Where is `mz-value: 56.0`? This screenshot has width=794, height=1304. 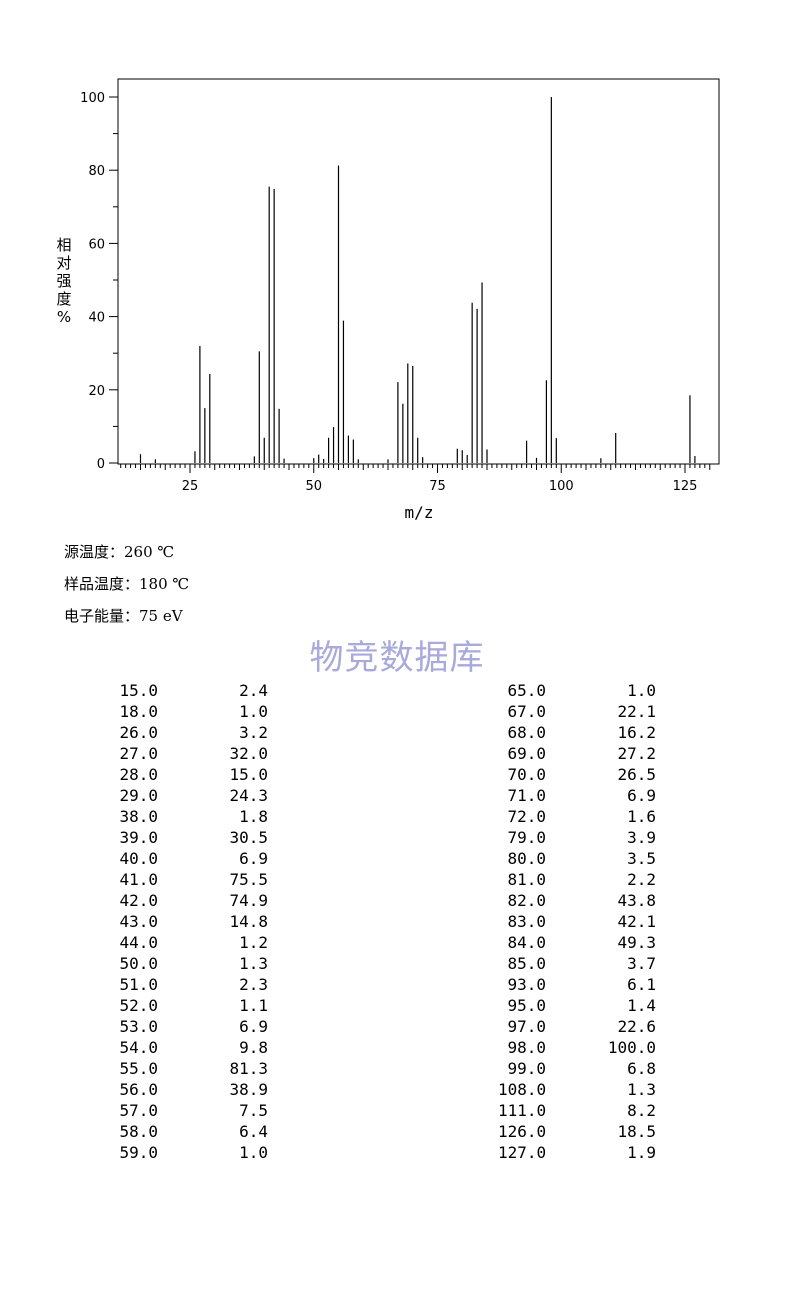 mz-value: 56.0 is located at coordinates (138, 1089).